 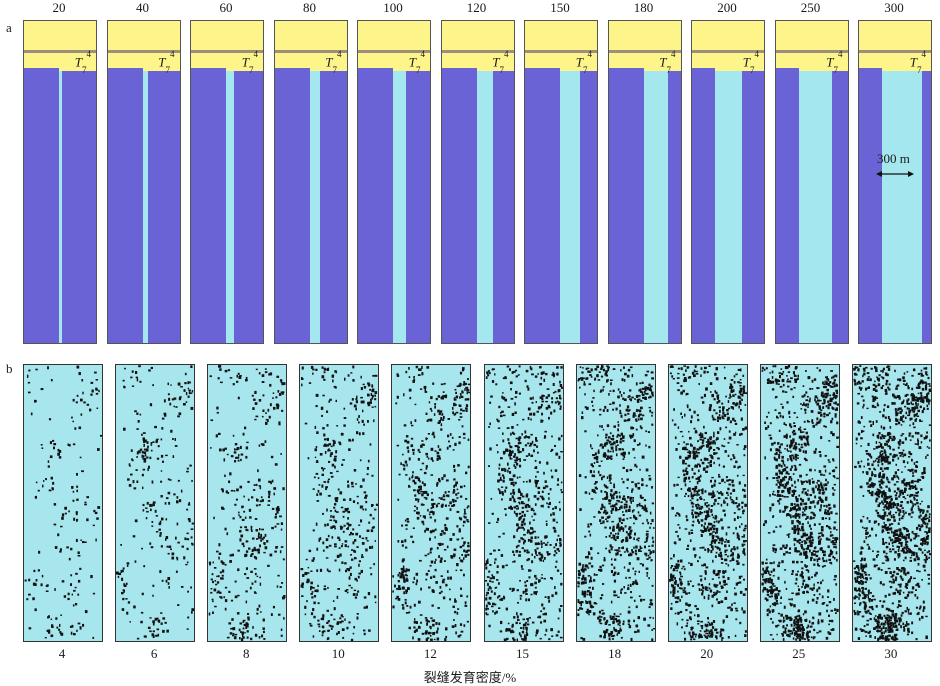 What do you see at coordinates (470, 677) in the screenshot?
I see `x-axis-label: 裂缝发育密度/%` at bounding box center [470, 677].